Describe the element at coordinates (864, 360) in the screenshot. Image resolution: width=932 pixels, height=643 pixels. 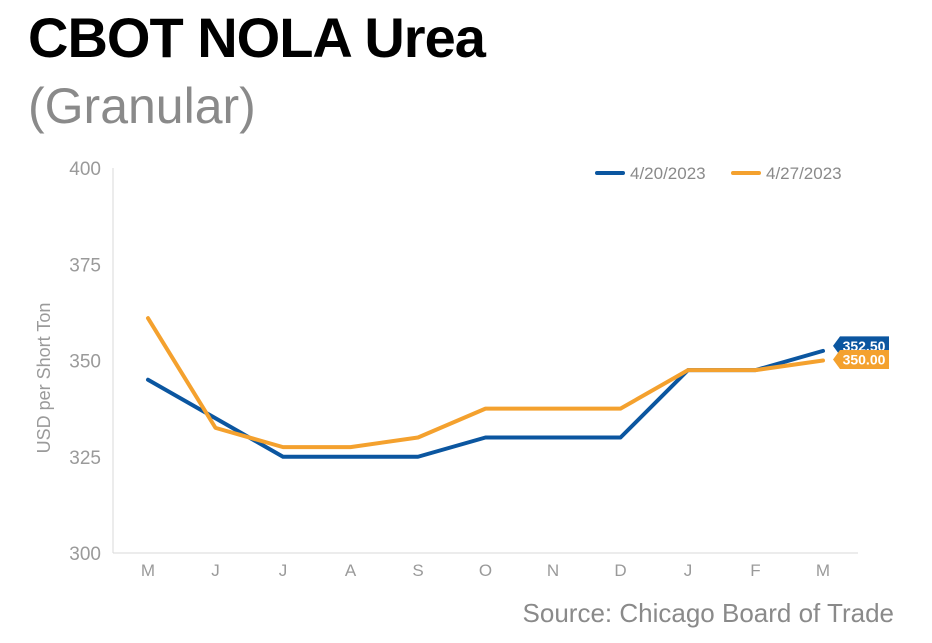
I see `end-label-value: 350.00` at that location.